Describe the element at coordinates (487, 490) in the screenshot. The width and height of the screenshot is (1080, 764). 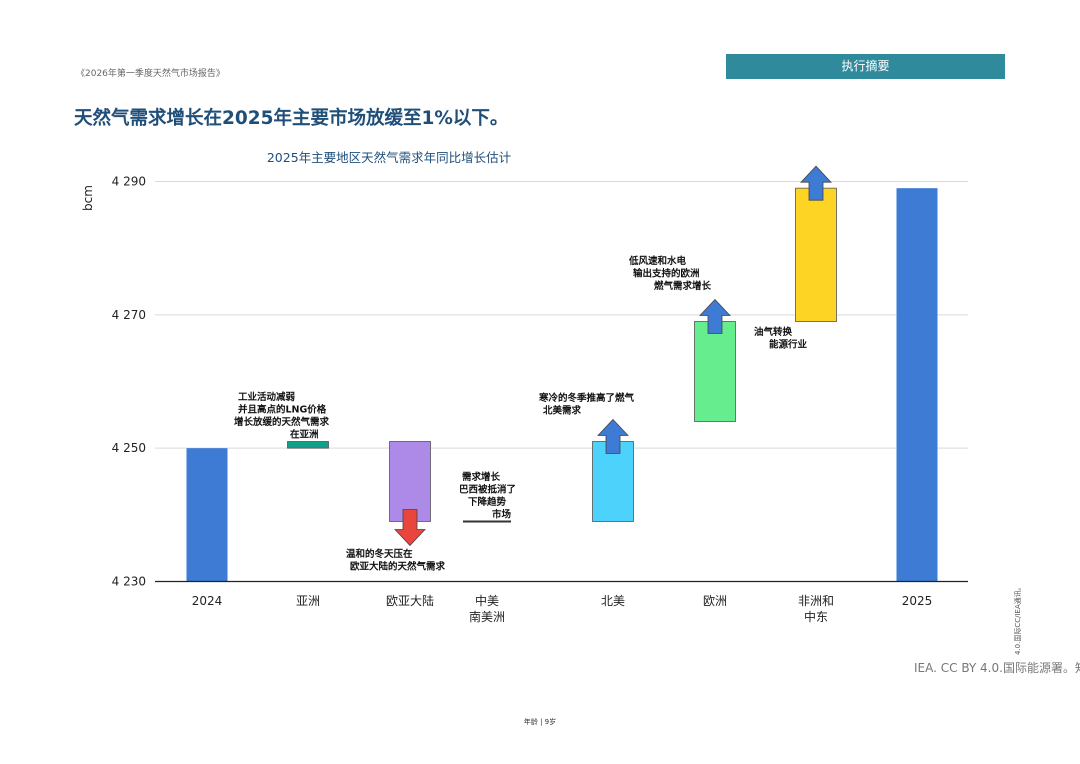
I see `annotation-text: 巴西被抵消了` at that location.